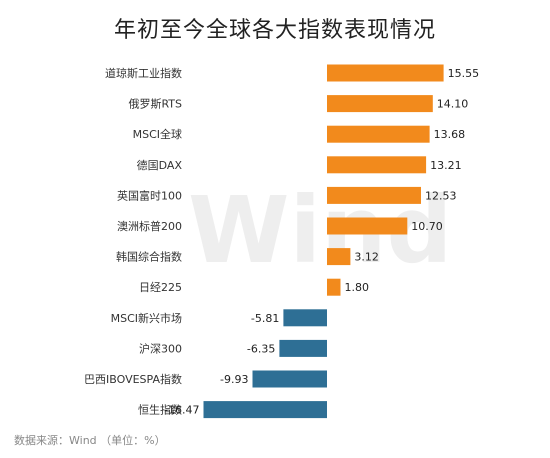 The width and height of the screenshot is (550, 458). What do you see at coordinates (160, 165) in the screenshot?
I see `category-label-3: 德国DAX` at bounding box center [160, 165].